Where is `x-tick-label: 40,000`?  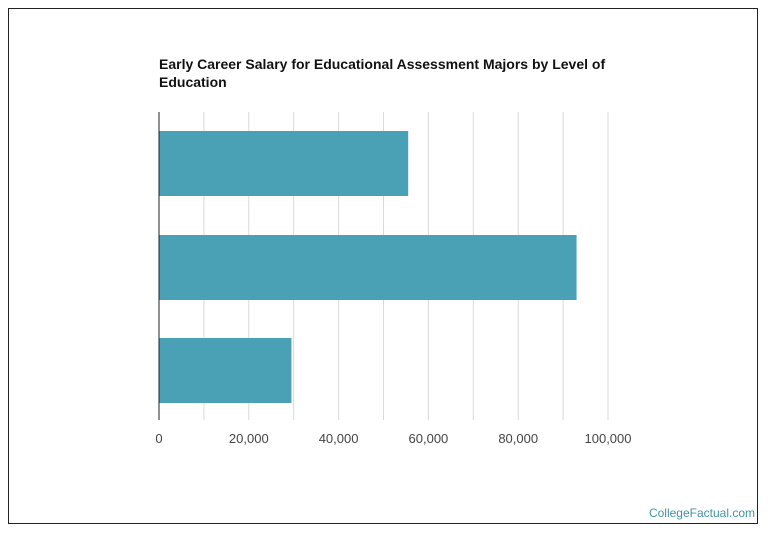
x-tick-label: 40,000 is located at coordinates (339, 438).